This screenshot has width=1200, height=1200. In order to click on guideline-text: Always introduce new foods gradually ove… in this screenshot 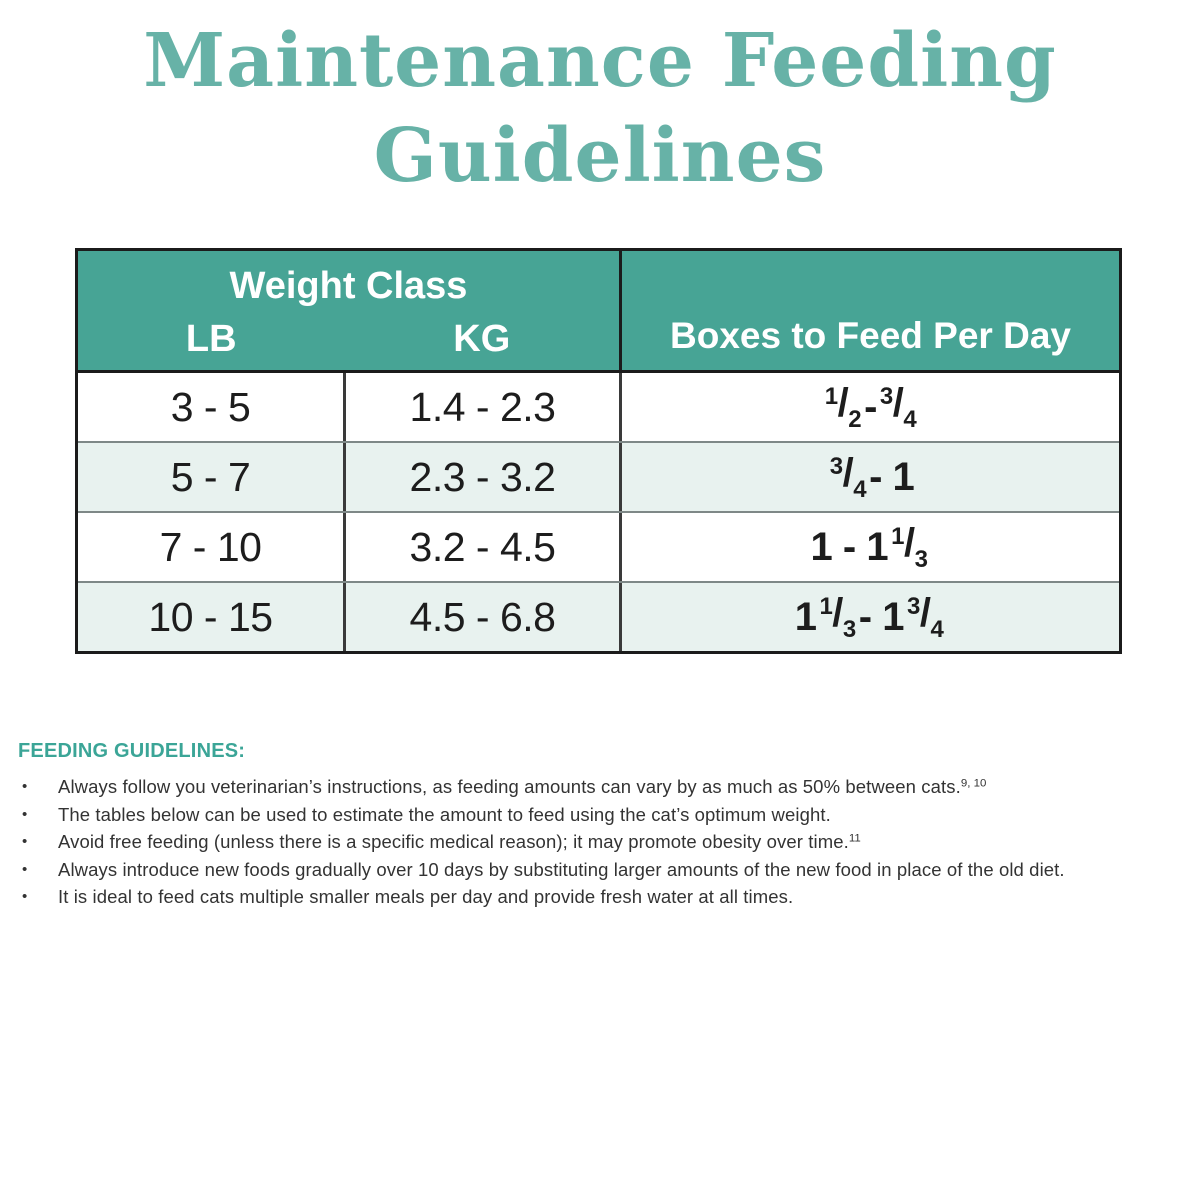, I will do `click(561, 869)`.